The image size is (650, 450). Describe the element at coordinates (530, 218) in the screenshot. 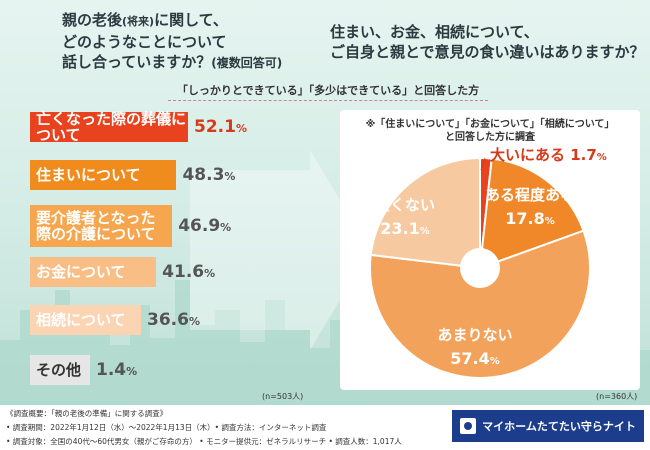

I see `svg-text: 17.8%` at that location.